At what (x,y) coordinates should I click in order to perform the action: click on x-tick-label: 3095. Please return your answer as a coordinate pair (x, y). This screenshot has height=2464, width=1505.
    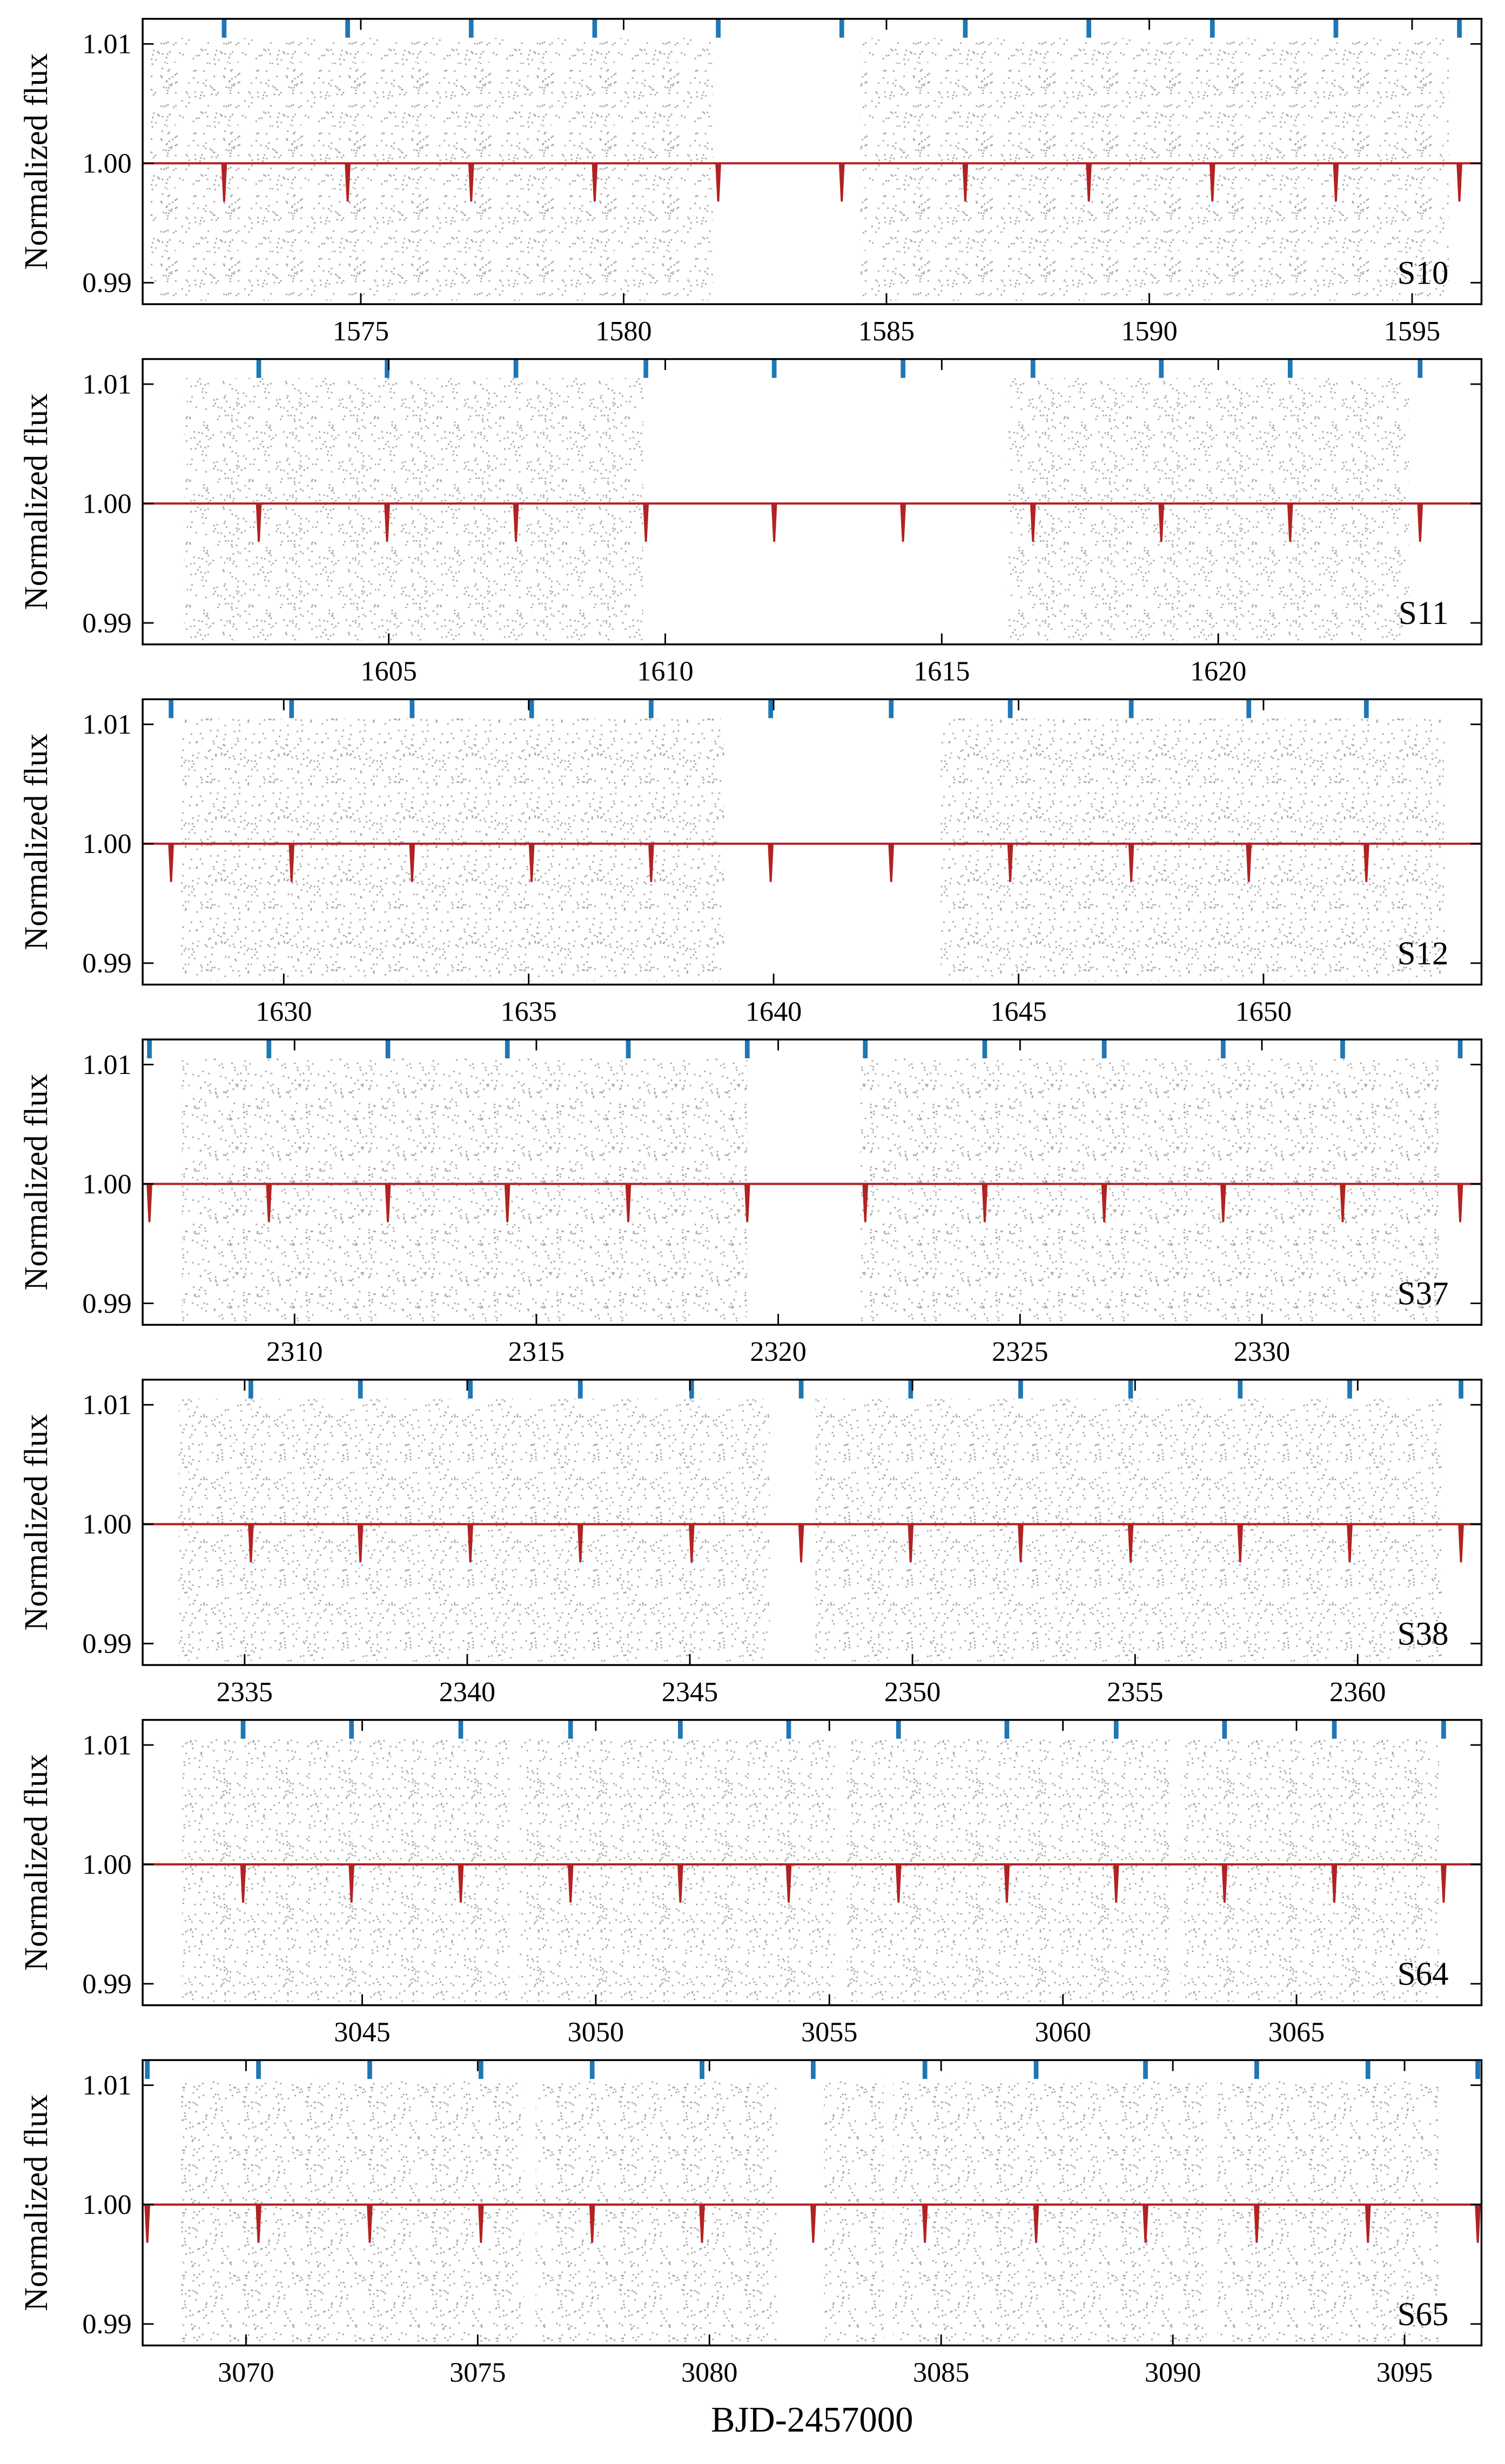
    Looking at the image, I should click on (1404, 2372).